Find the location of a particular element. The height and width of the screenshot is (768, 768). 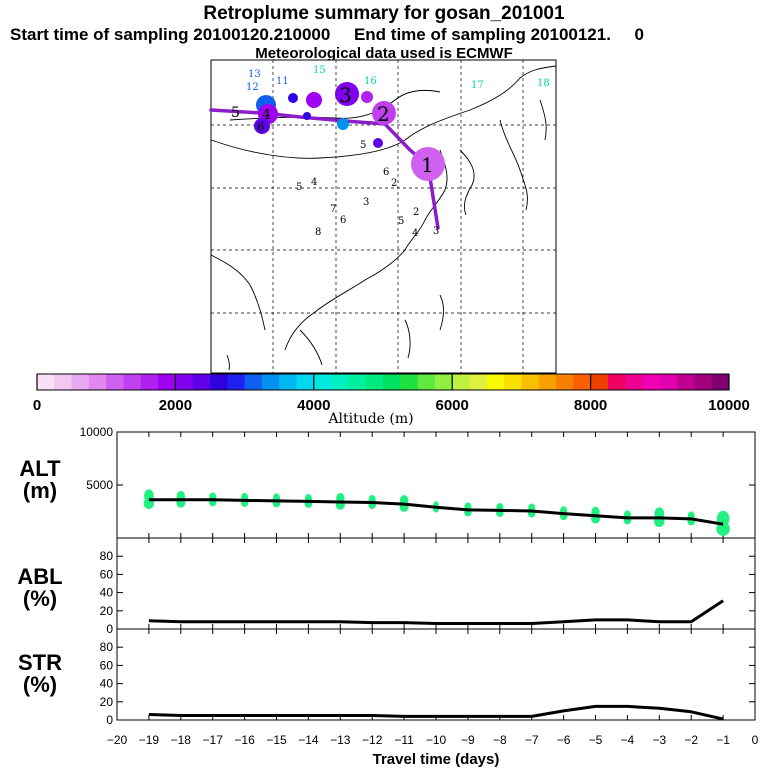

map-small-17: 17 is located at coordinates (477, 85).